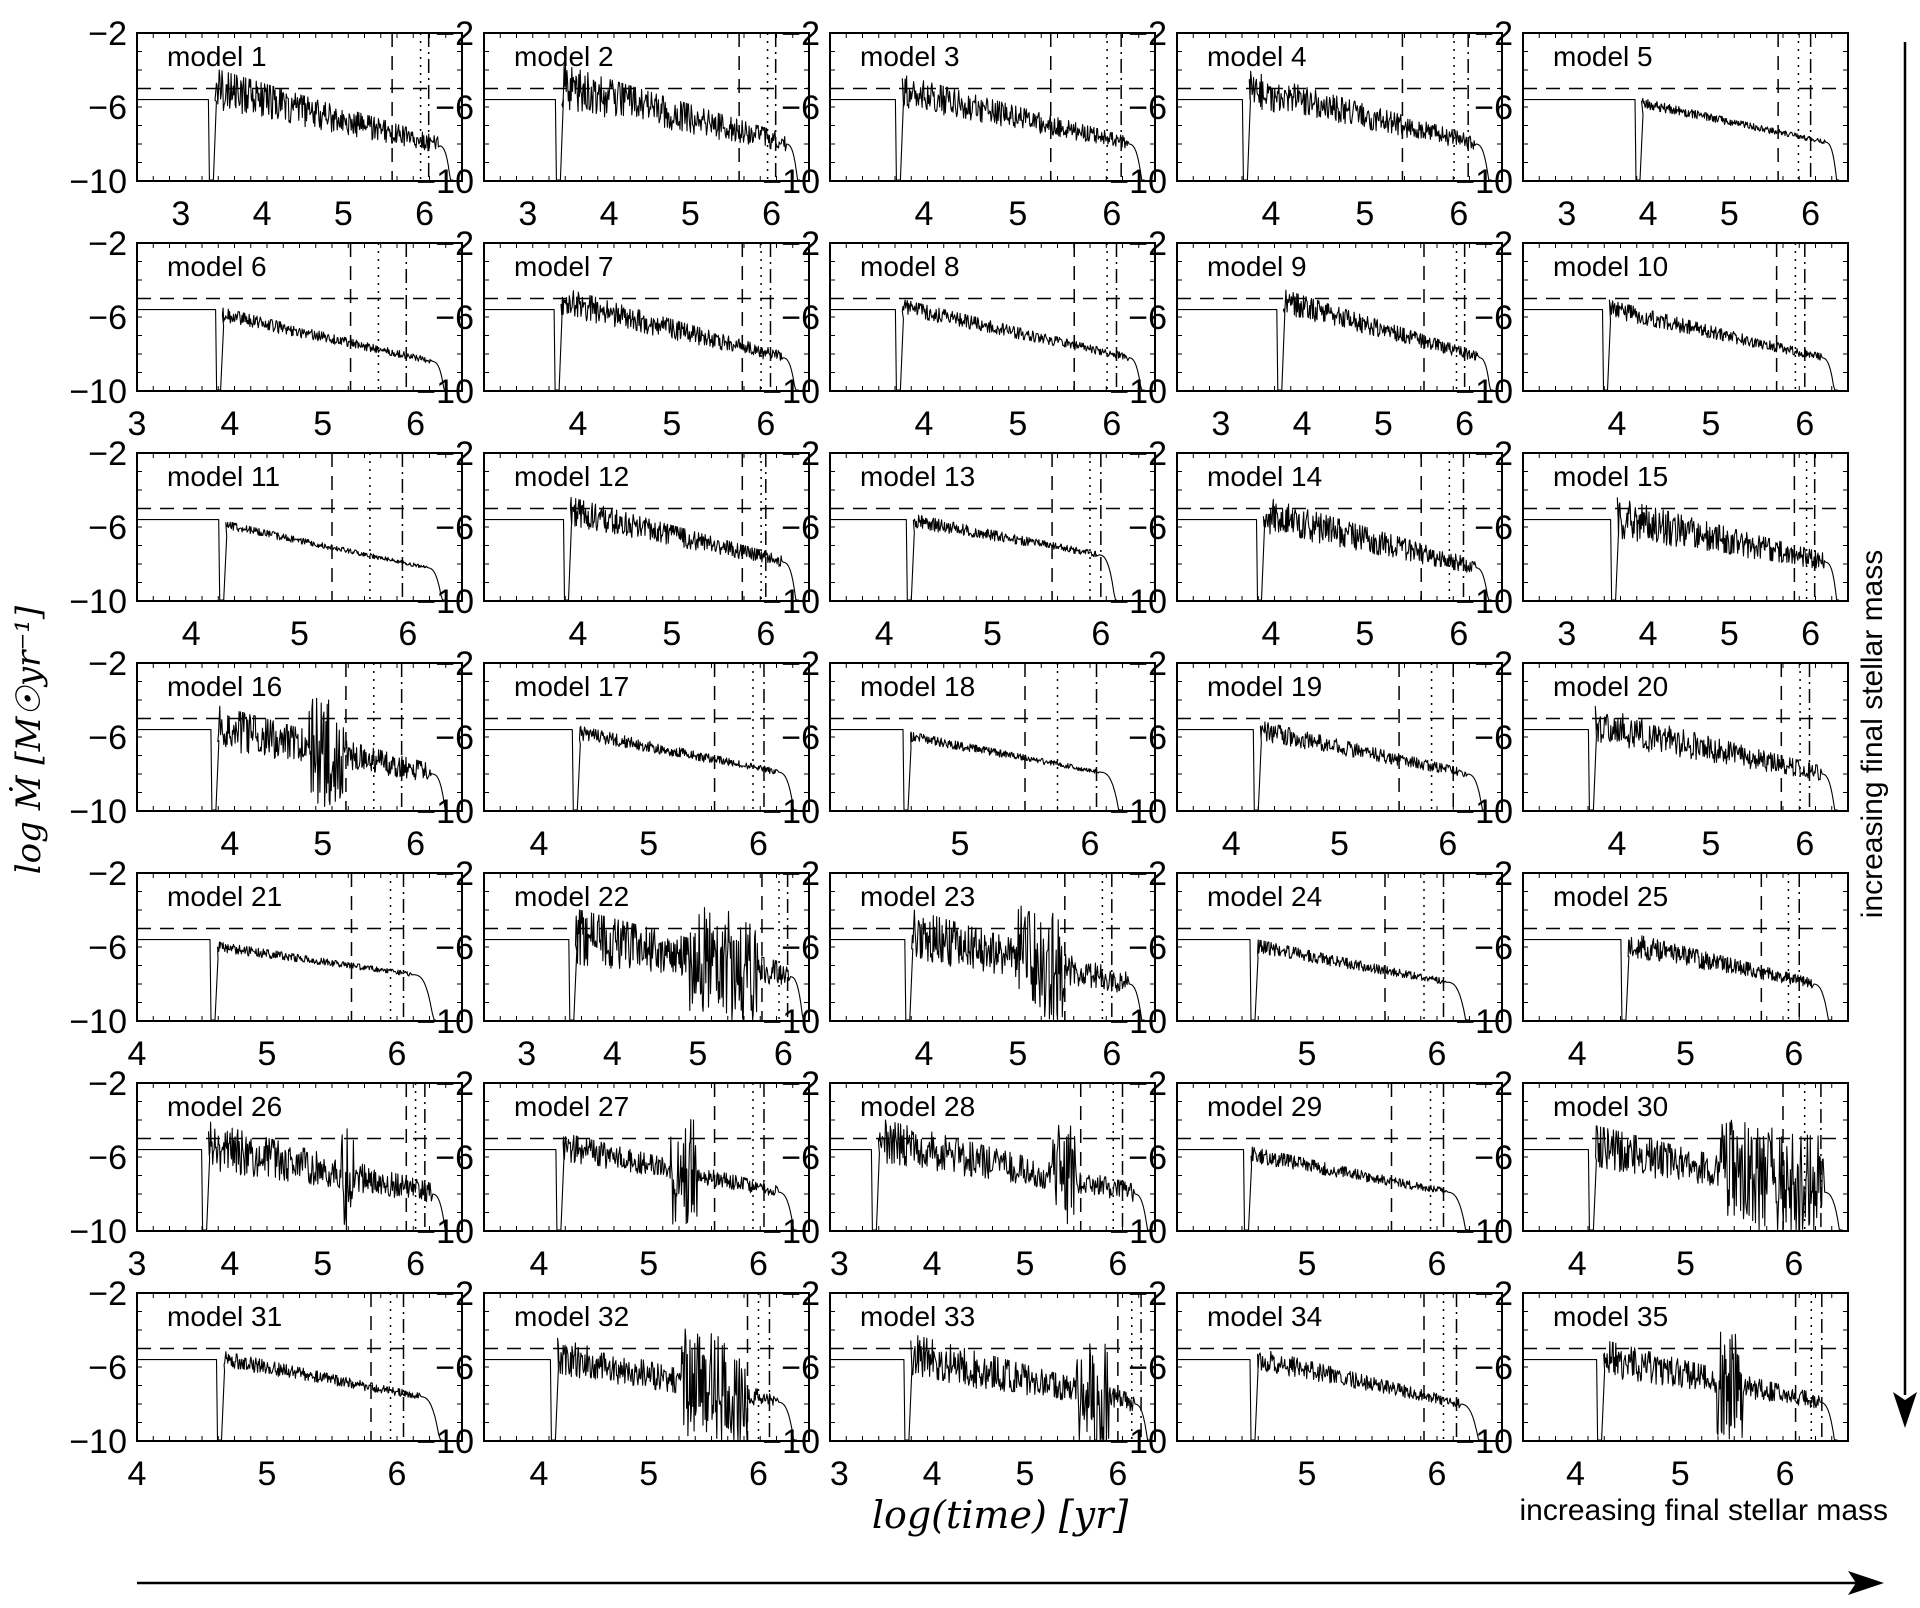 The image size is (1920, 1608). What do you see at coordinates (1264, 896) in the screenshot?
I see `panel-title: model 24` at bounding box center [1264, 896].